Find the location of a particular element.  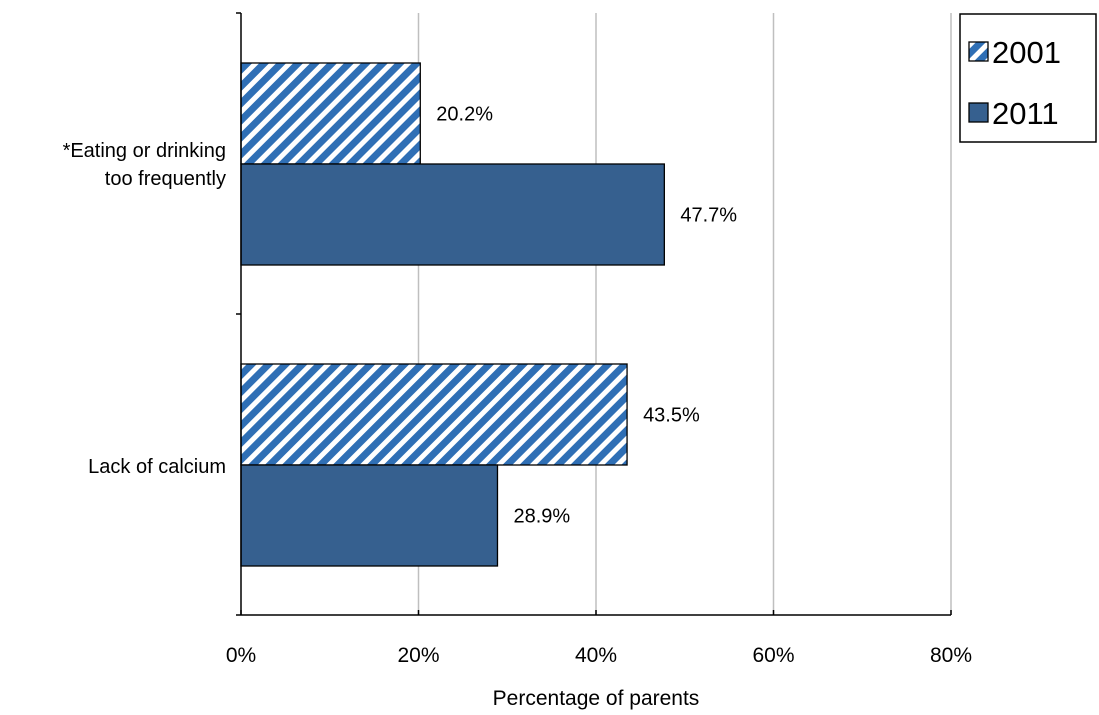

category-label: *Eating or drinking is located at coordinates (144, 151).